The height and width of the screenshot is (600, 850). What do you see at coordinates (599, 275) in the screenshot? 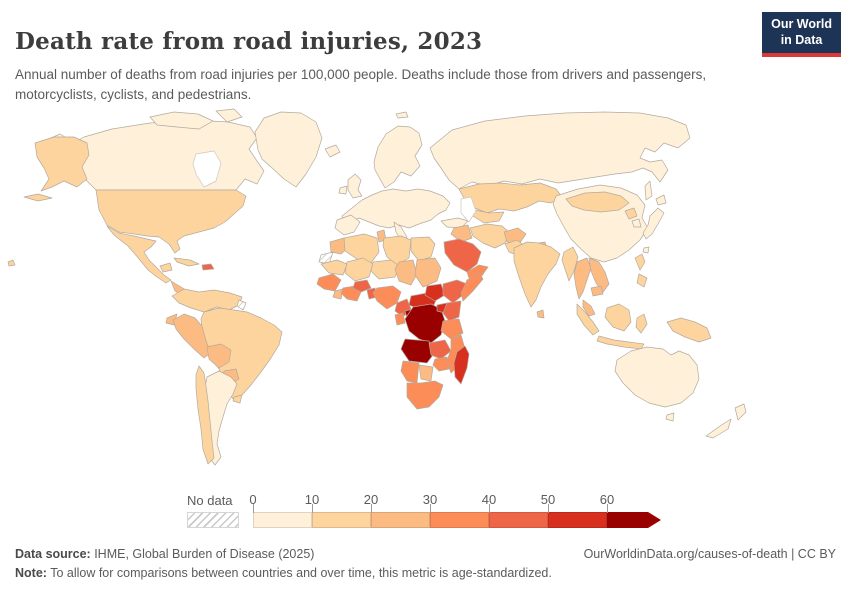
I see `country-laos-vietnam` at bounding box center [599, 275].